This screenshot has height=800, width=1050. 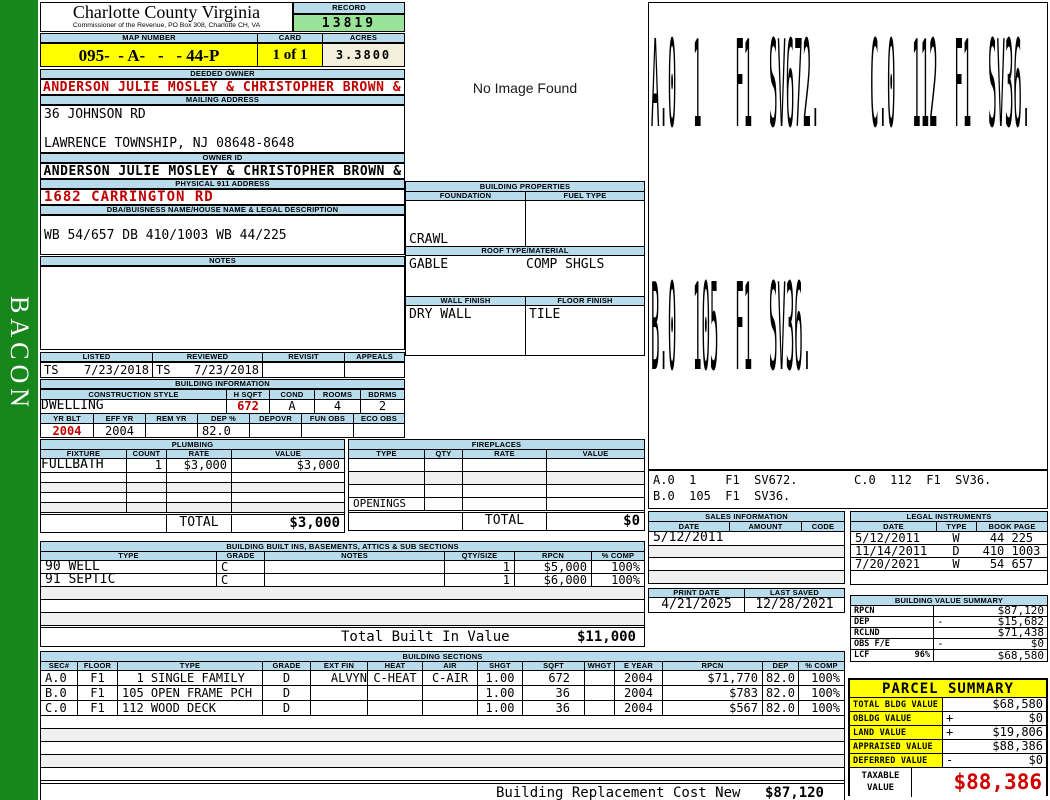 What do you see at coordinates (291, 406) in the screenshot?
I see `cond-value: A` at bounding box center [291, 406].